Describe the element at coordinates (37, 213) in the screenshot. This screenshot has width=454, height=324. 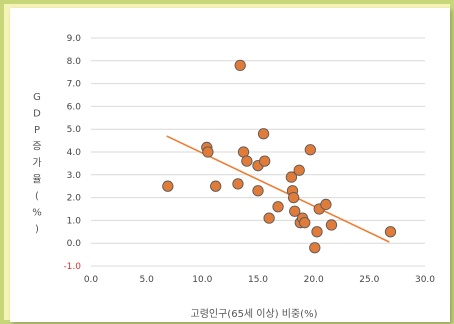
I see `y-axis-label-char: %` at that location.